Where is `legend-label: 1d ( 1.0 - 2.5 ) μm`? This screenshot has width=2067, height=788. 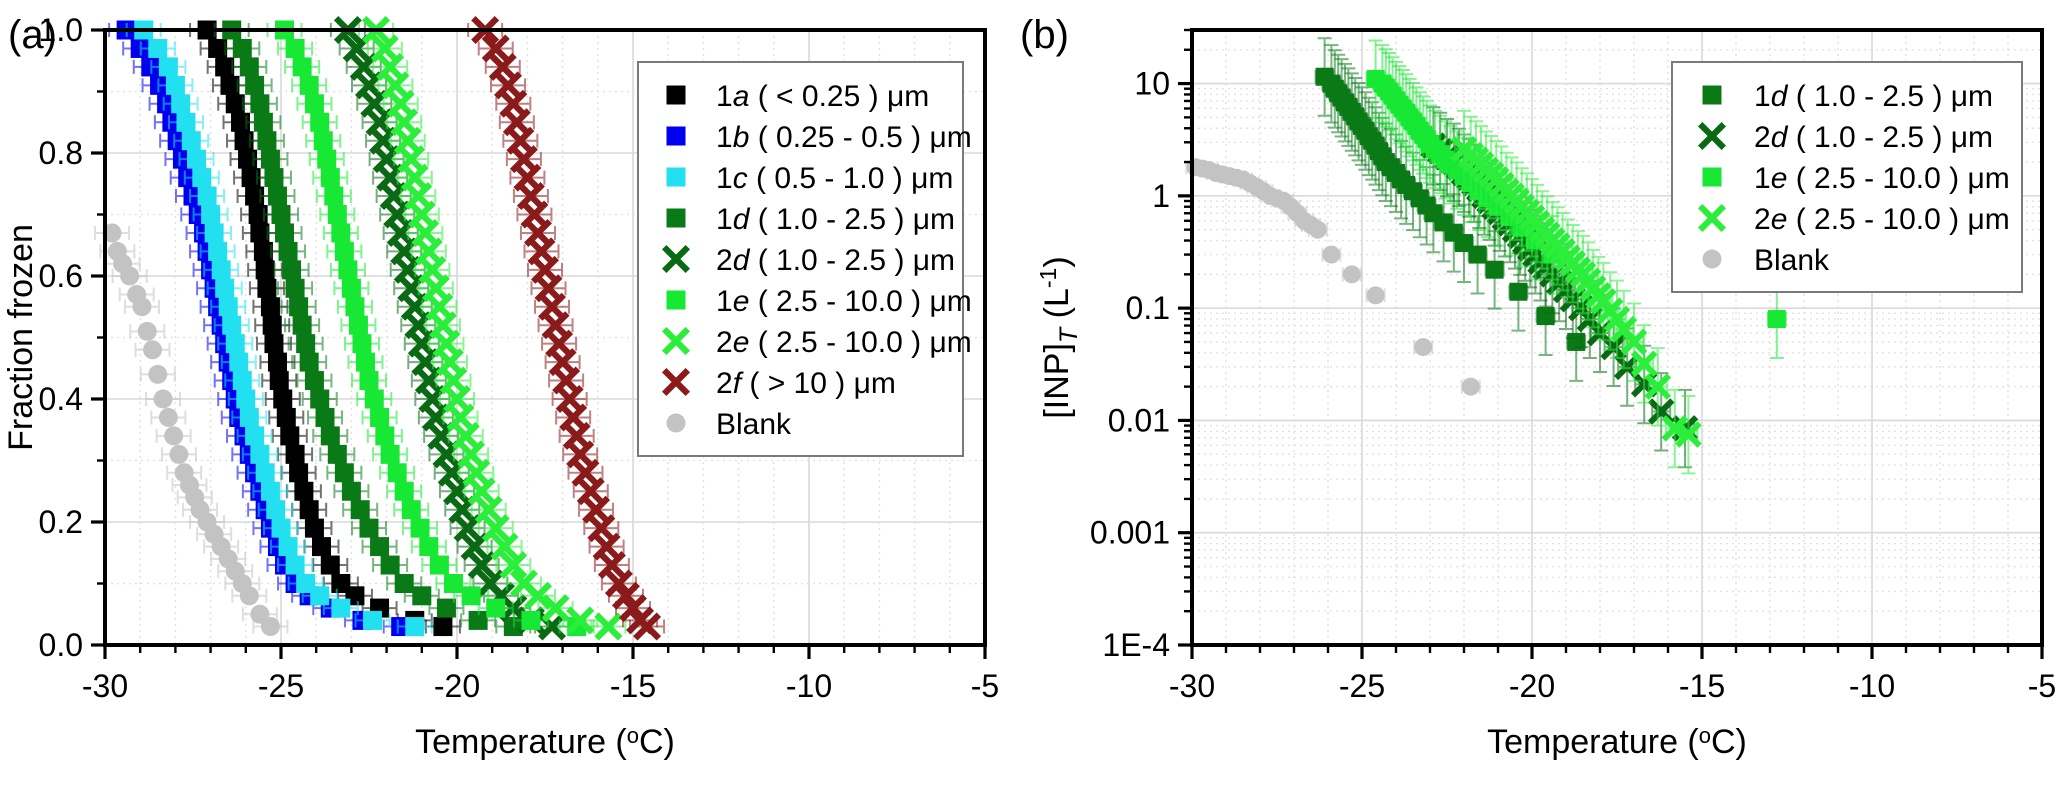 legend-label: 1d ( 1.0 - 2.5 ) μm is located at coordinates (1873, 96).